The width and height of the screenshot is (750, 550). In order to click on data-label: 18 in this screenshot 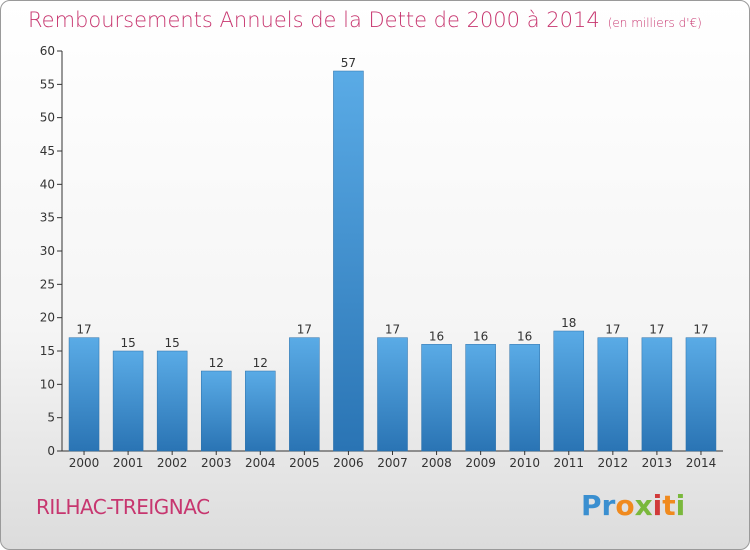, I will do `click(568, 323)`.